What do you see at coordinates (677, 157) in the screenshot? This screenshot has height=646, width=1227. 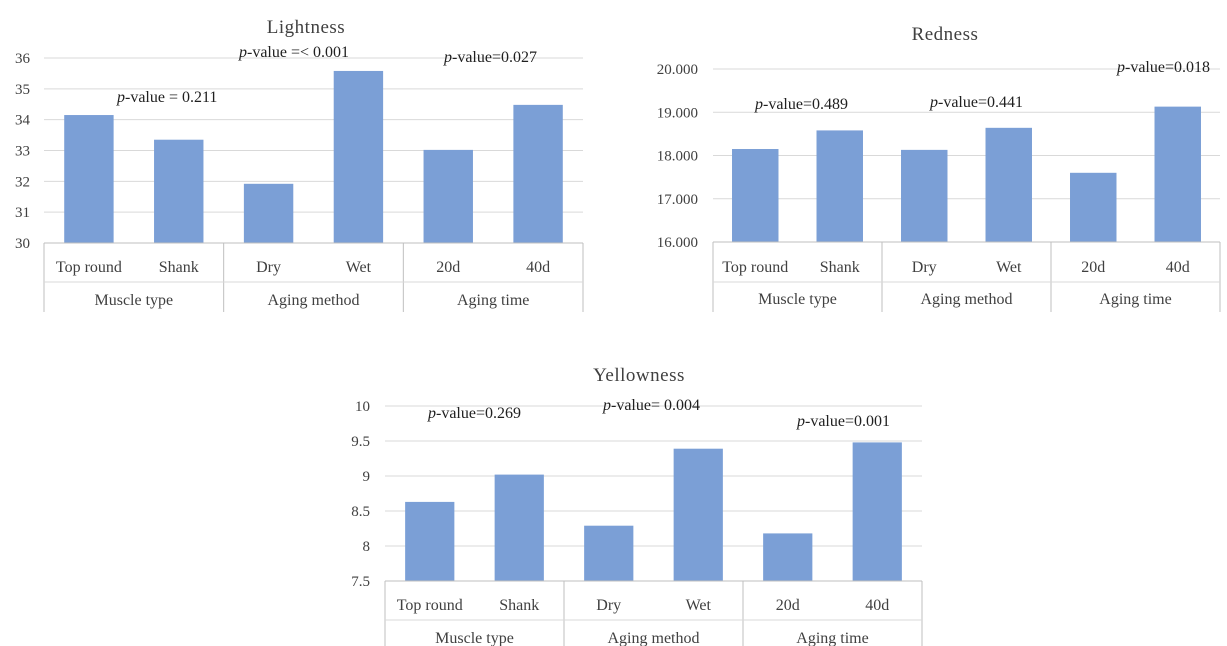 I see `y-tick-label: 18.000` at bounding box center [677, 157].